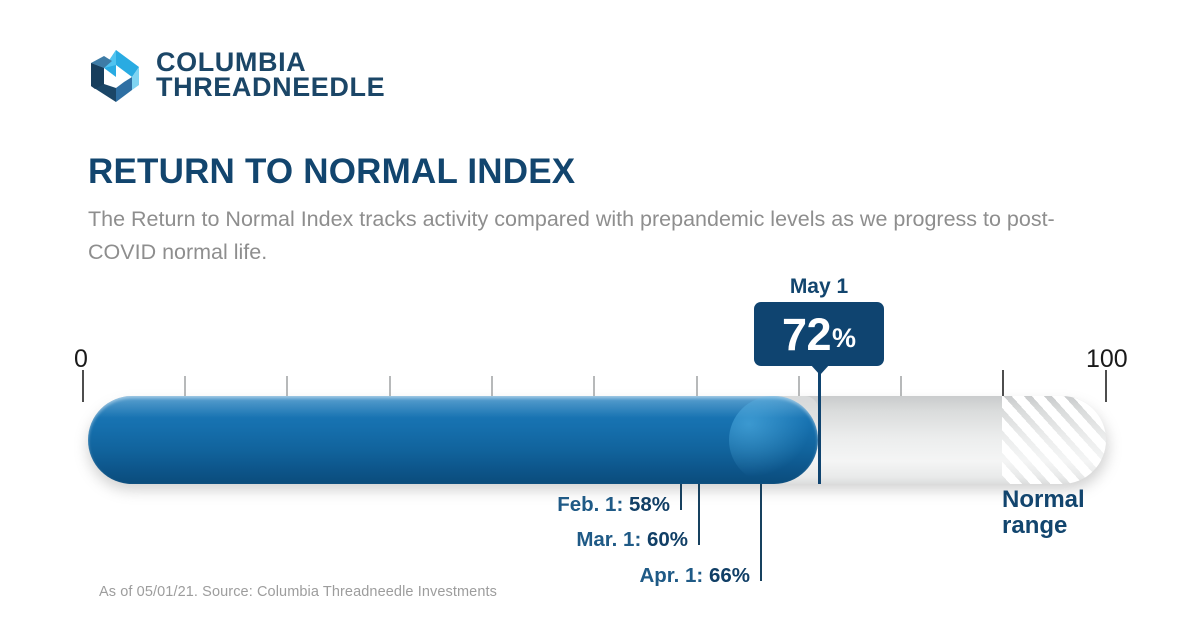 This screenshot has height=627, width=1200. I want to click on axis-tick-normal-range-start, so click(1003, 386).